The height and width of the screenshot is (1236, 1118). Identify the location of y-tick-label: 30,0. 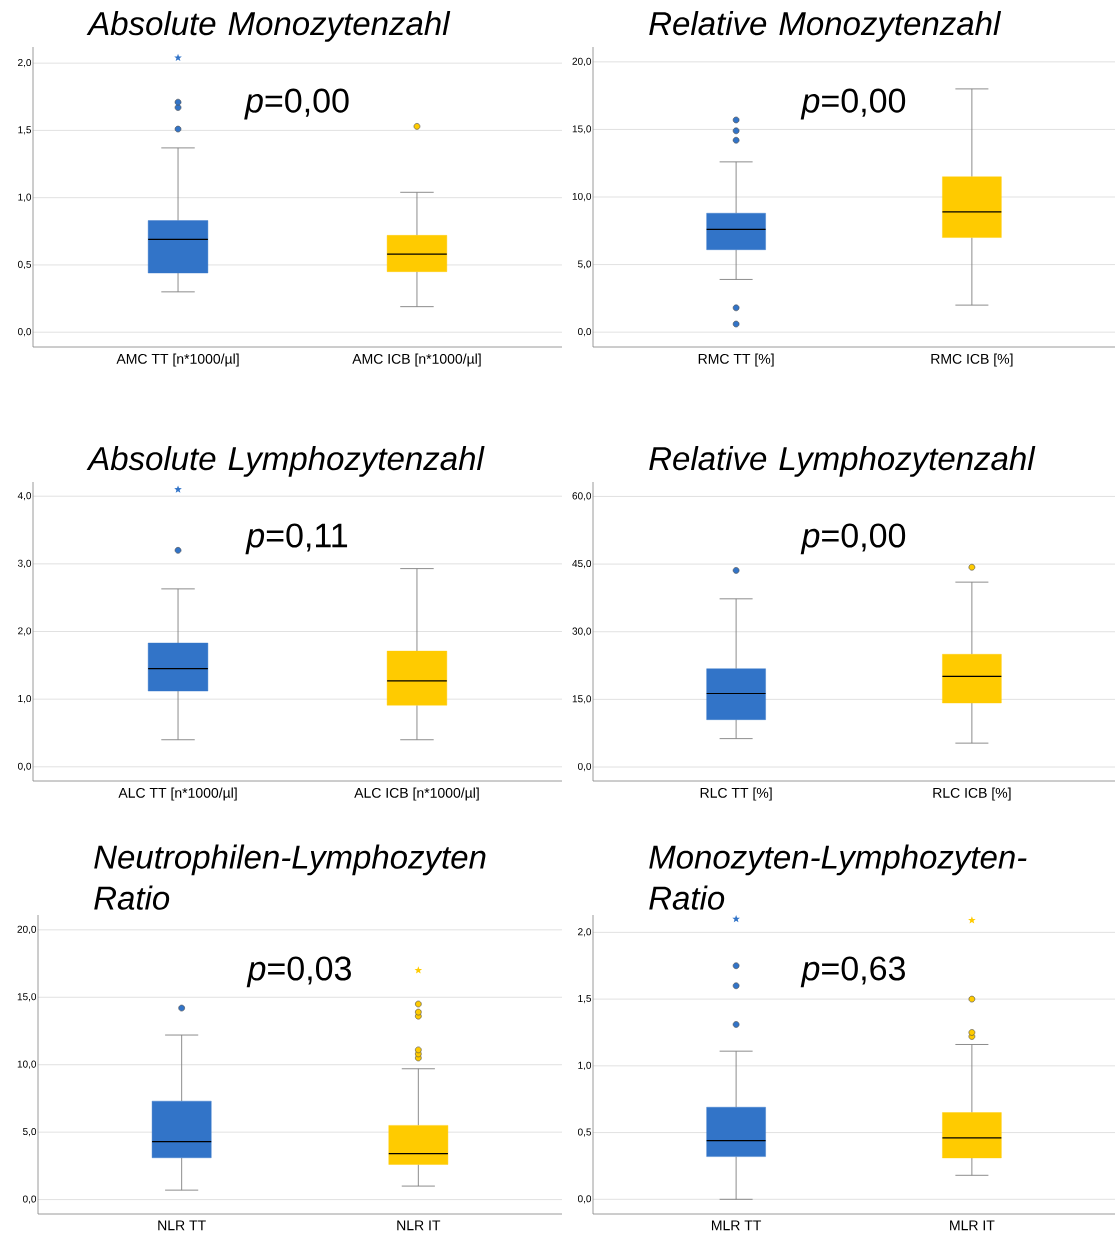
(582, 631).